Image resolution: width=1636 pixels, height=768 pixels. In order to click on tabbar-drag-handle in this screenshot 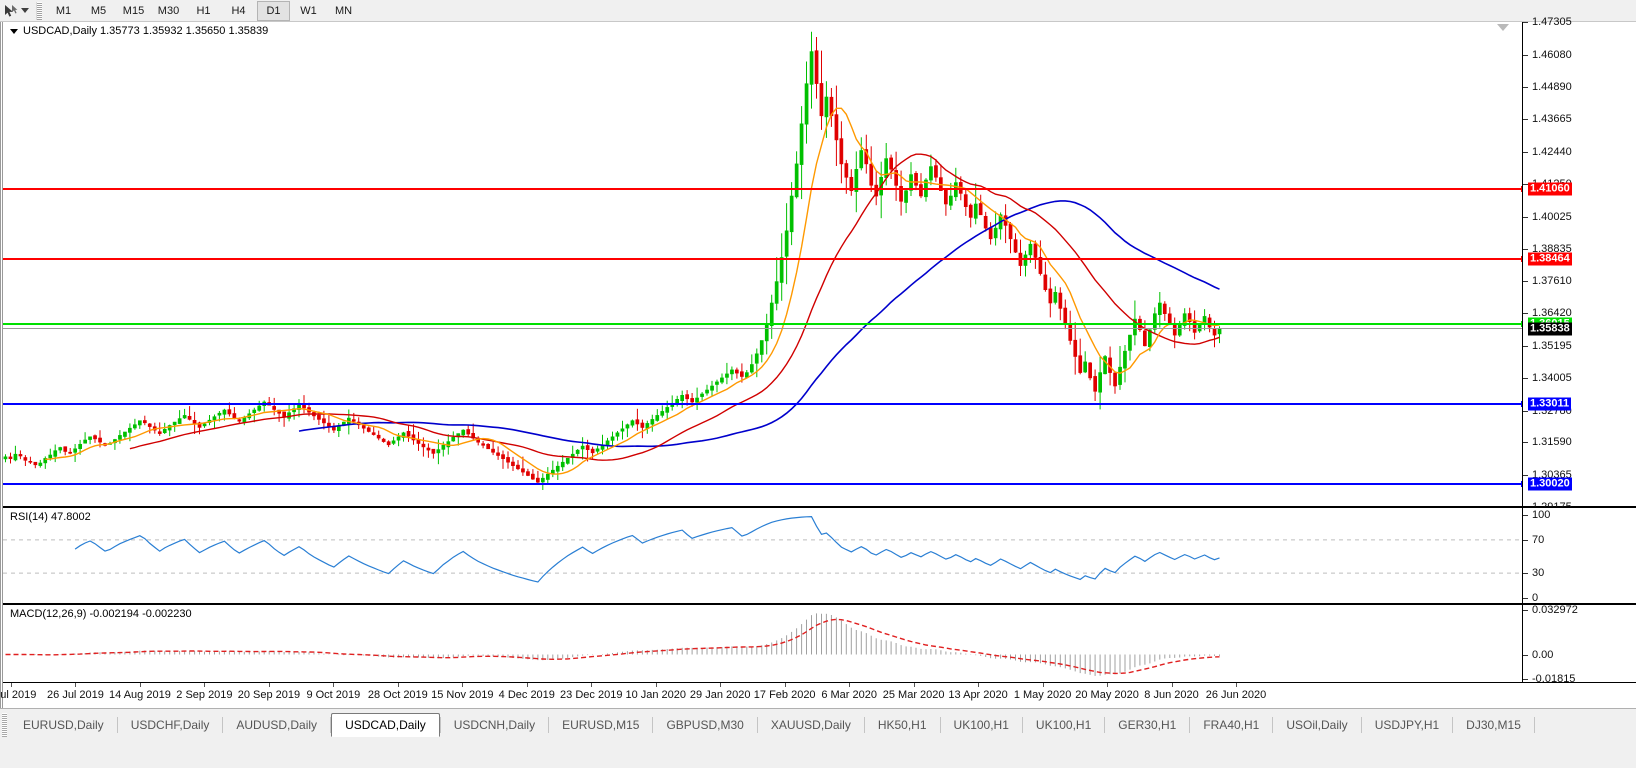, I will do `click(4, 725)`.